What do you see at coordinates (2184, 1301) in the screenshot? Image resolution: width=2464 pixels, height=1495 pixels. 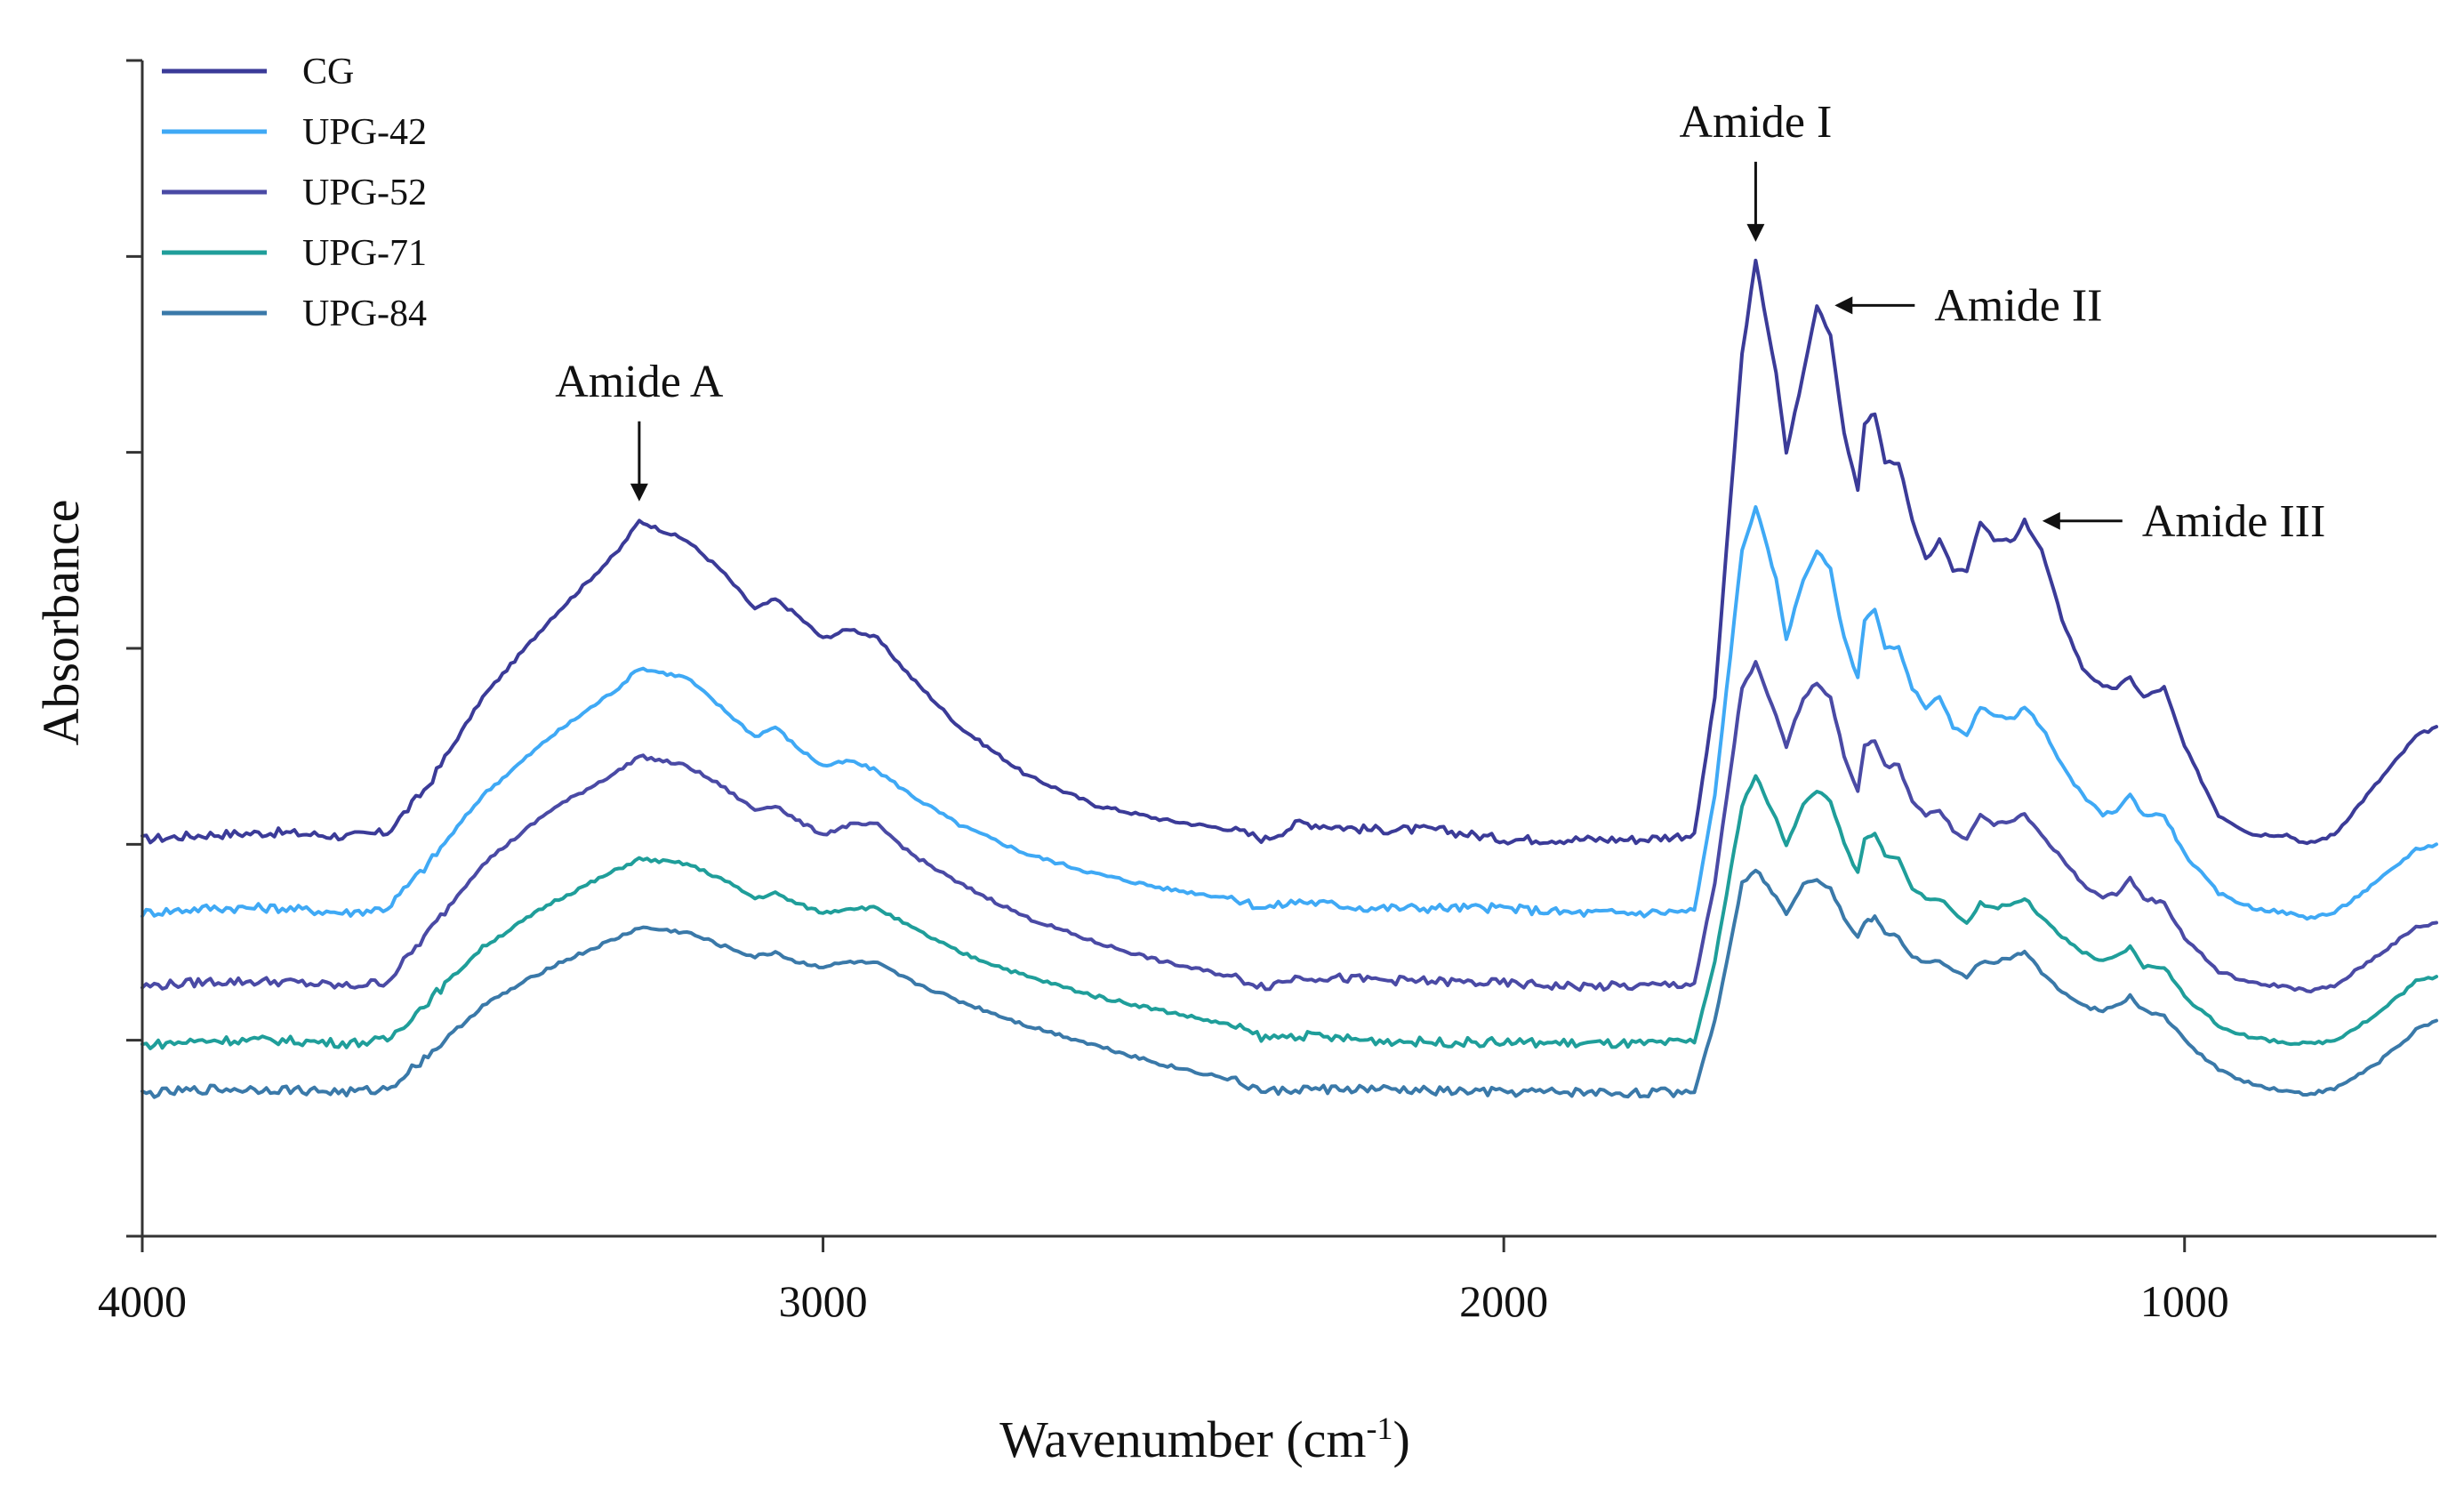 I see `x-tick-label: 1000` at bounding box center [2184, 1301].